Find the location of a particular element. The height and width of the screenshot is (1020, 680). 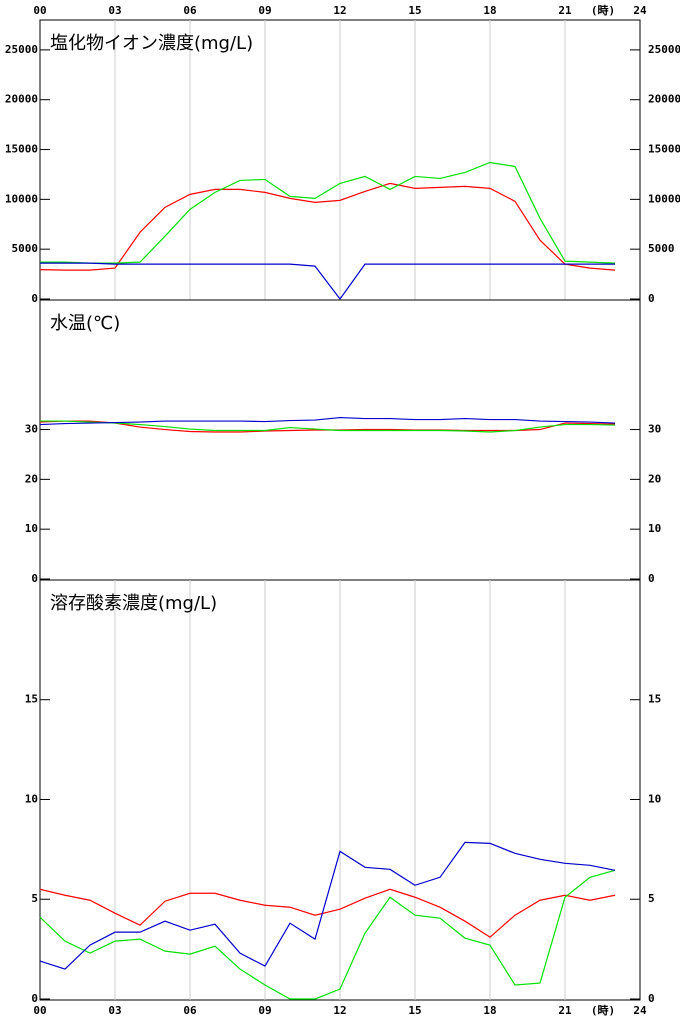

panel-title: 塩化物イオン濃度(mg/L) is located at coordinates (151, 43).